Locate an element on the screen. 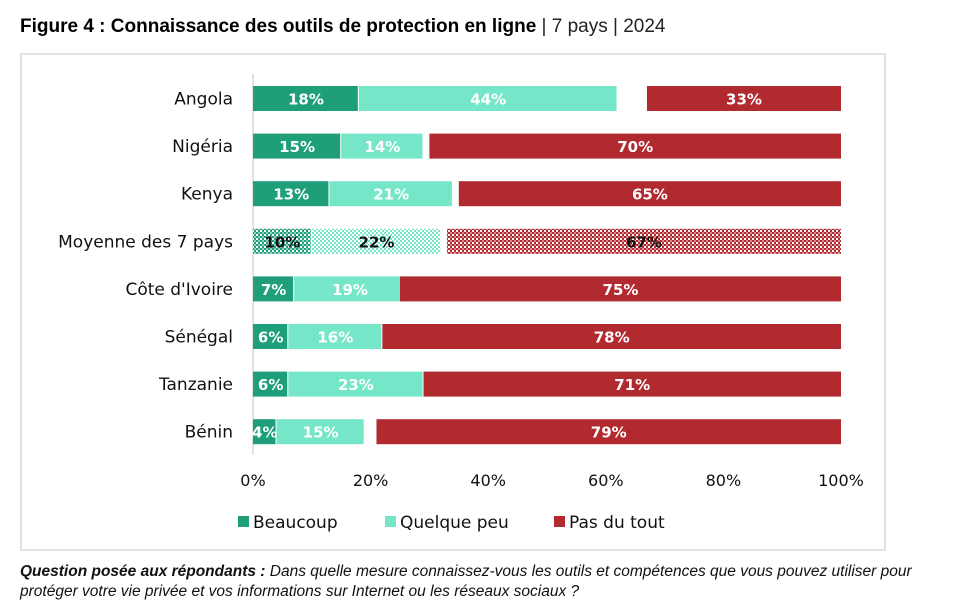 This screenshot has height=616, width=958. legend-swatch-quelque-peu is located at coordinates (390, 521).